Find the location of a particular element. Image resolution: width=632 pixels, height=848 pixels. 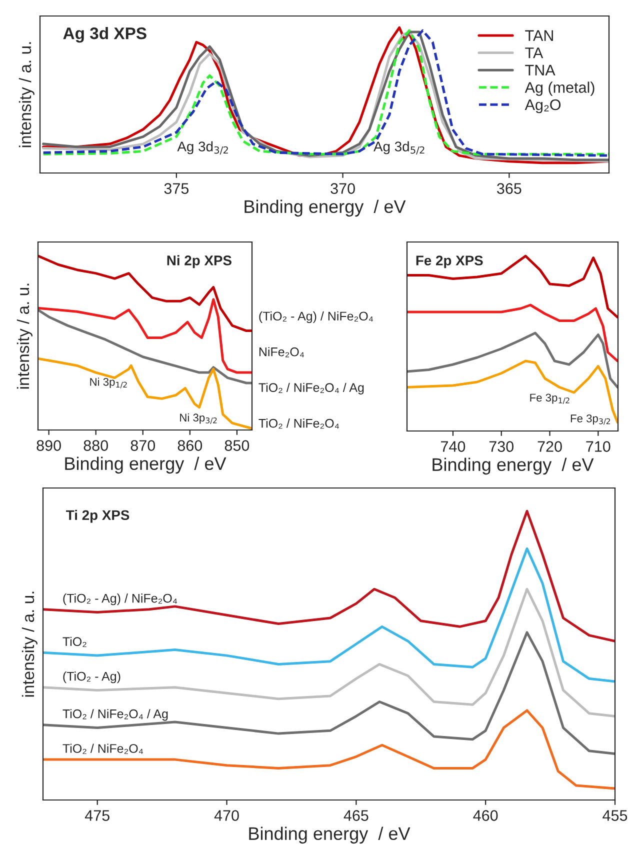

annotation: Ni 3p$_{1/2}$ is located at coordinates (108, 383).